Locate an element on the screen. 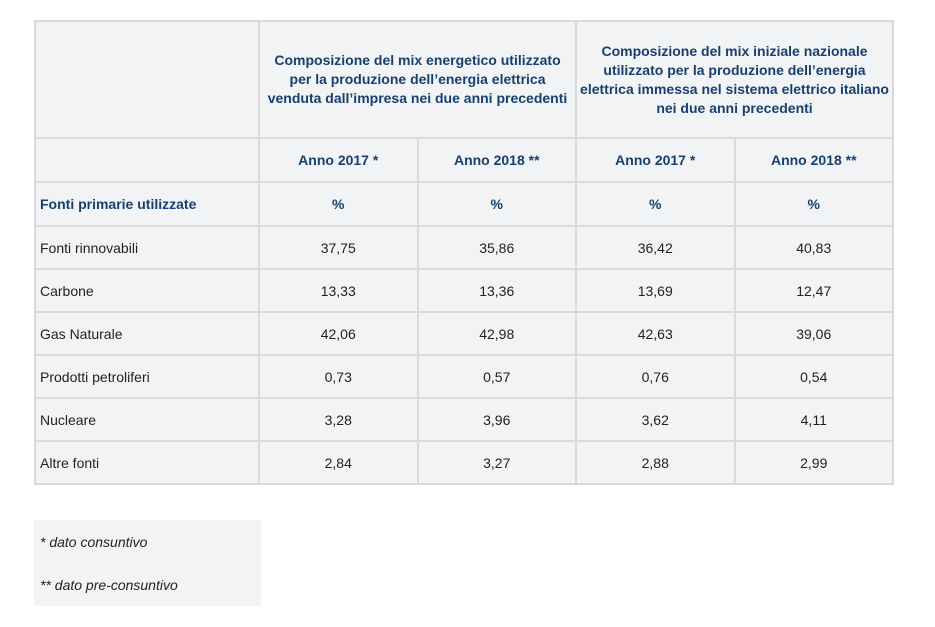 Image resolution: width=935 pixels, height=627 pixels. source-name-cell: Fonti rinnovabili is located at coordinates (147, 247).